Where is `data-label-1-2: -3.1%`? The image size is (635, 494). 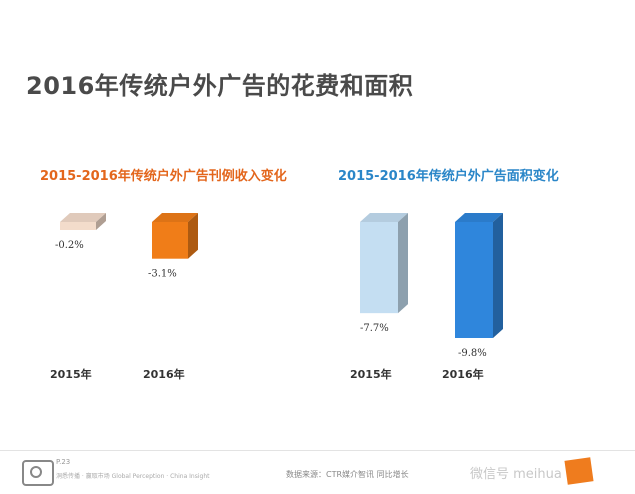 data-label-1-2: -3.1% is located at coordinates (162, 274).